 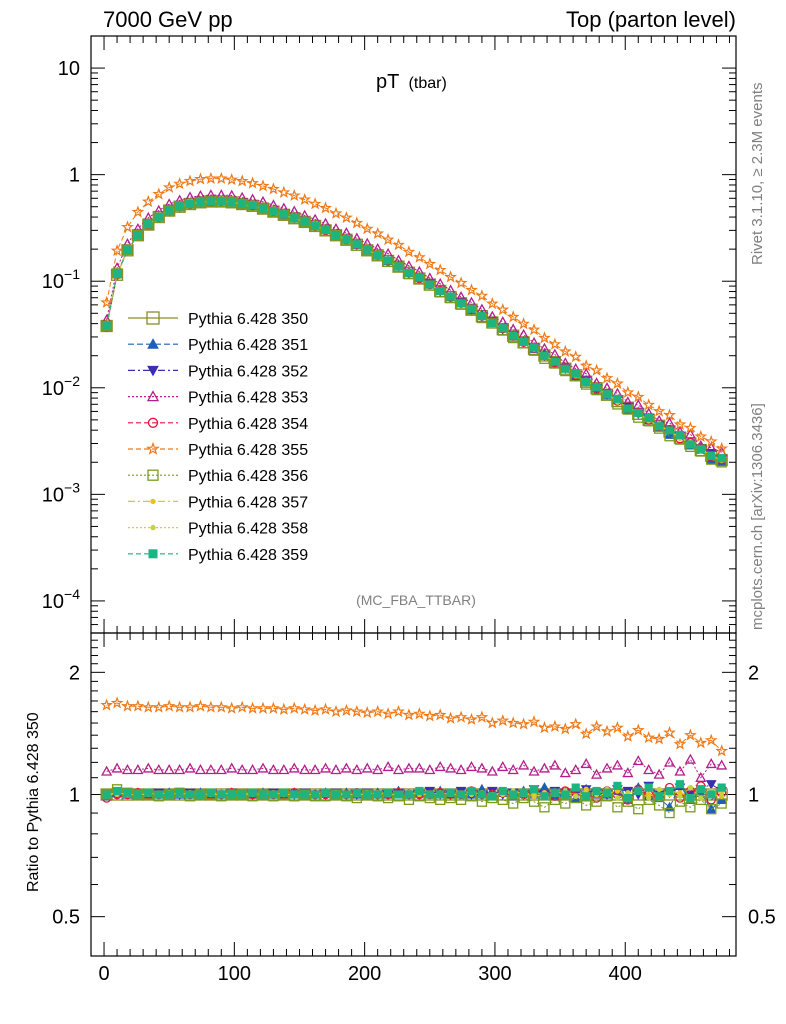 What do you see at coordinates (753, 673) in the screenshot?
I see `ratio-tick-label-right: 2` at bounding box center [753, 673].